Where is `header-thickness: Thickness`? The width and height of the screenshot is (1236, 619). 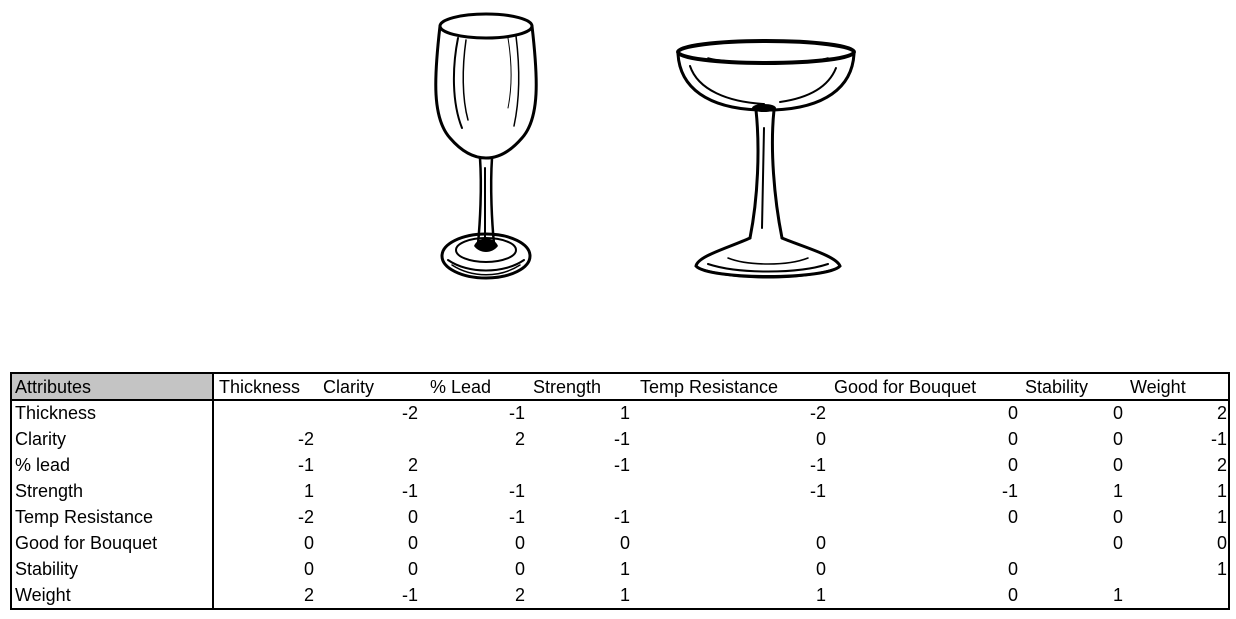
header-thickness: Thickness is located at coordinates (260, 387).